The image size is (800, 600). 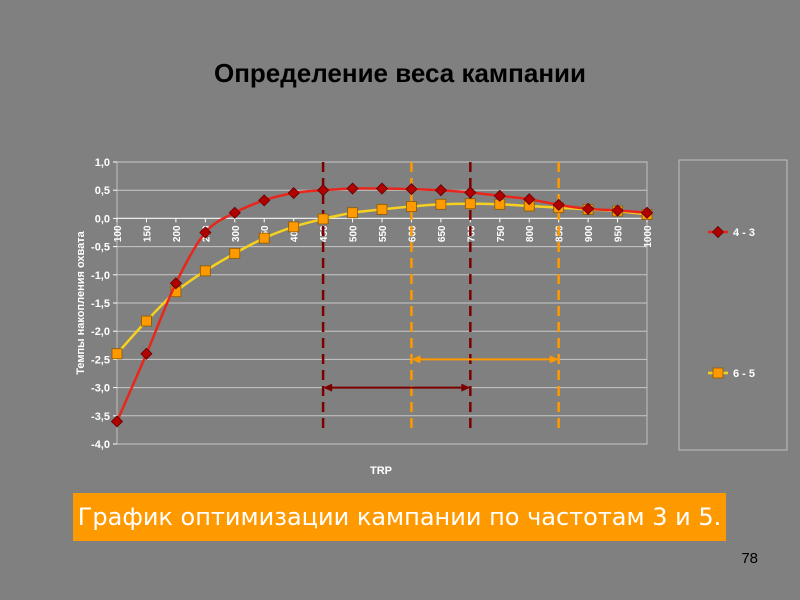 I want to click on x-axis-label: TRP, so click(x=381, y=471).